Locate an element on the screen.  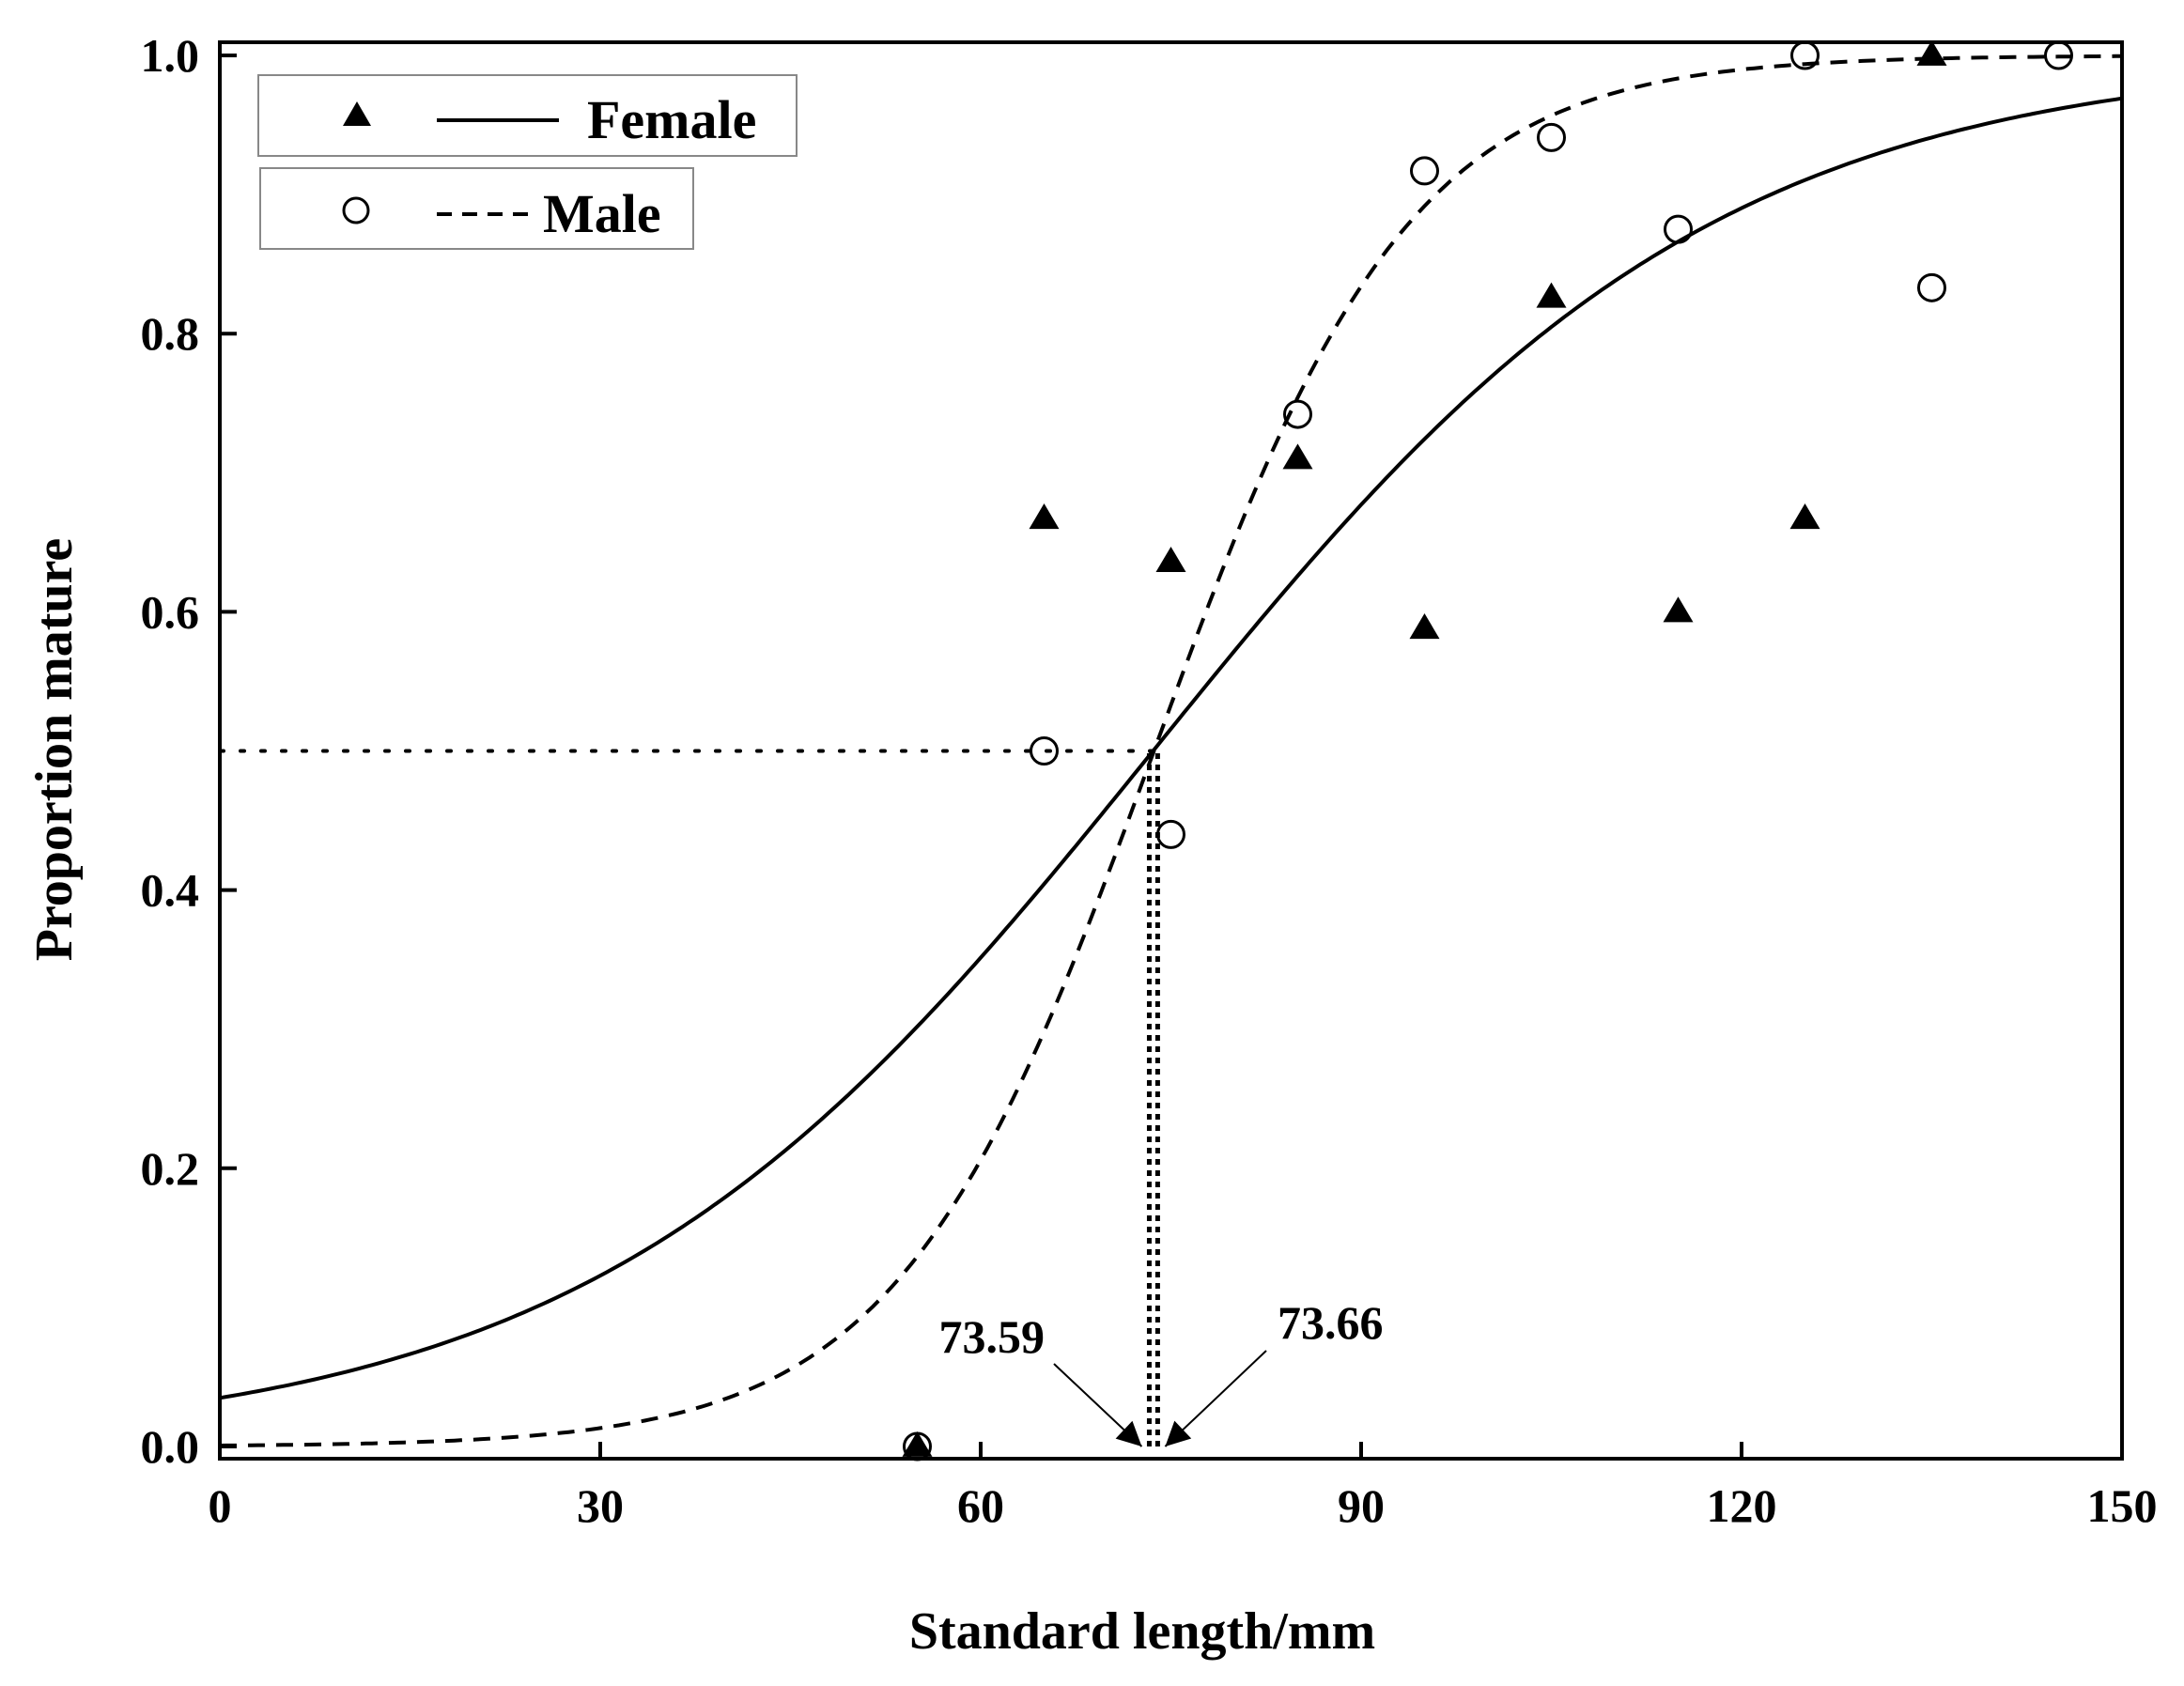
x-tick-label: 30 is located at coordinates (600, 1505).